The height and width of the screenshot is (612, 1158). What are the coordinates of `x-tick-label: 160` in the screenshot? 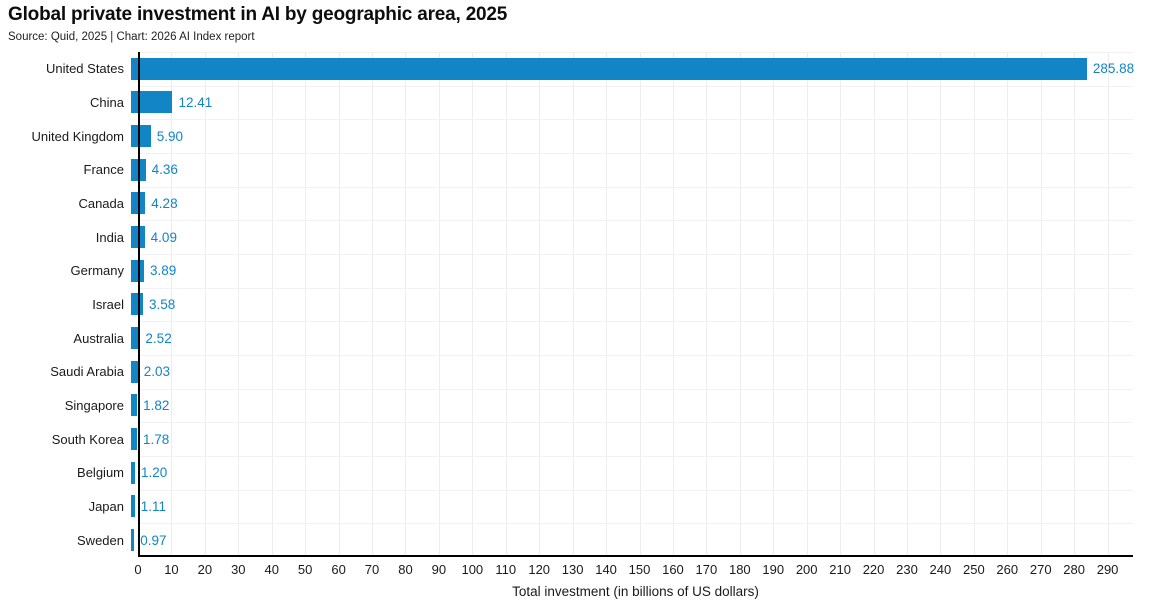 It's located at (673, 569).